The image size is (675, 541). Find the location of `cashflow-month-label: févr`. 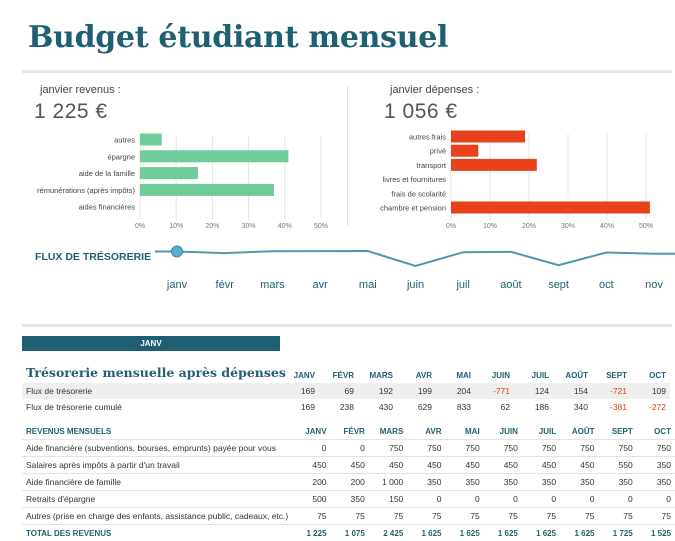

cashflow-month-label: févr is located at coordinates (225, 285).